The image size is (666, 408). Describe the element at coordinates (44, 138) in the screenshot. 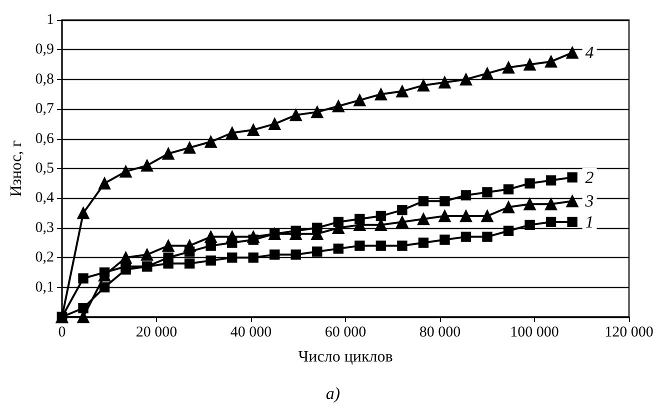

I see `y-tick-label: 0,6` at that location.